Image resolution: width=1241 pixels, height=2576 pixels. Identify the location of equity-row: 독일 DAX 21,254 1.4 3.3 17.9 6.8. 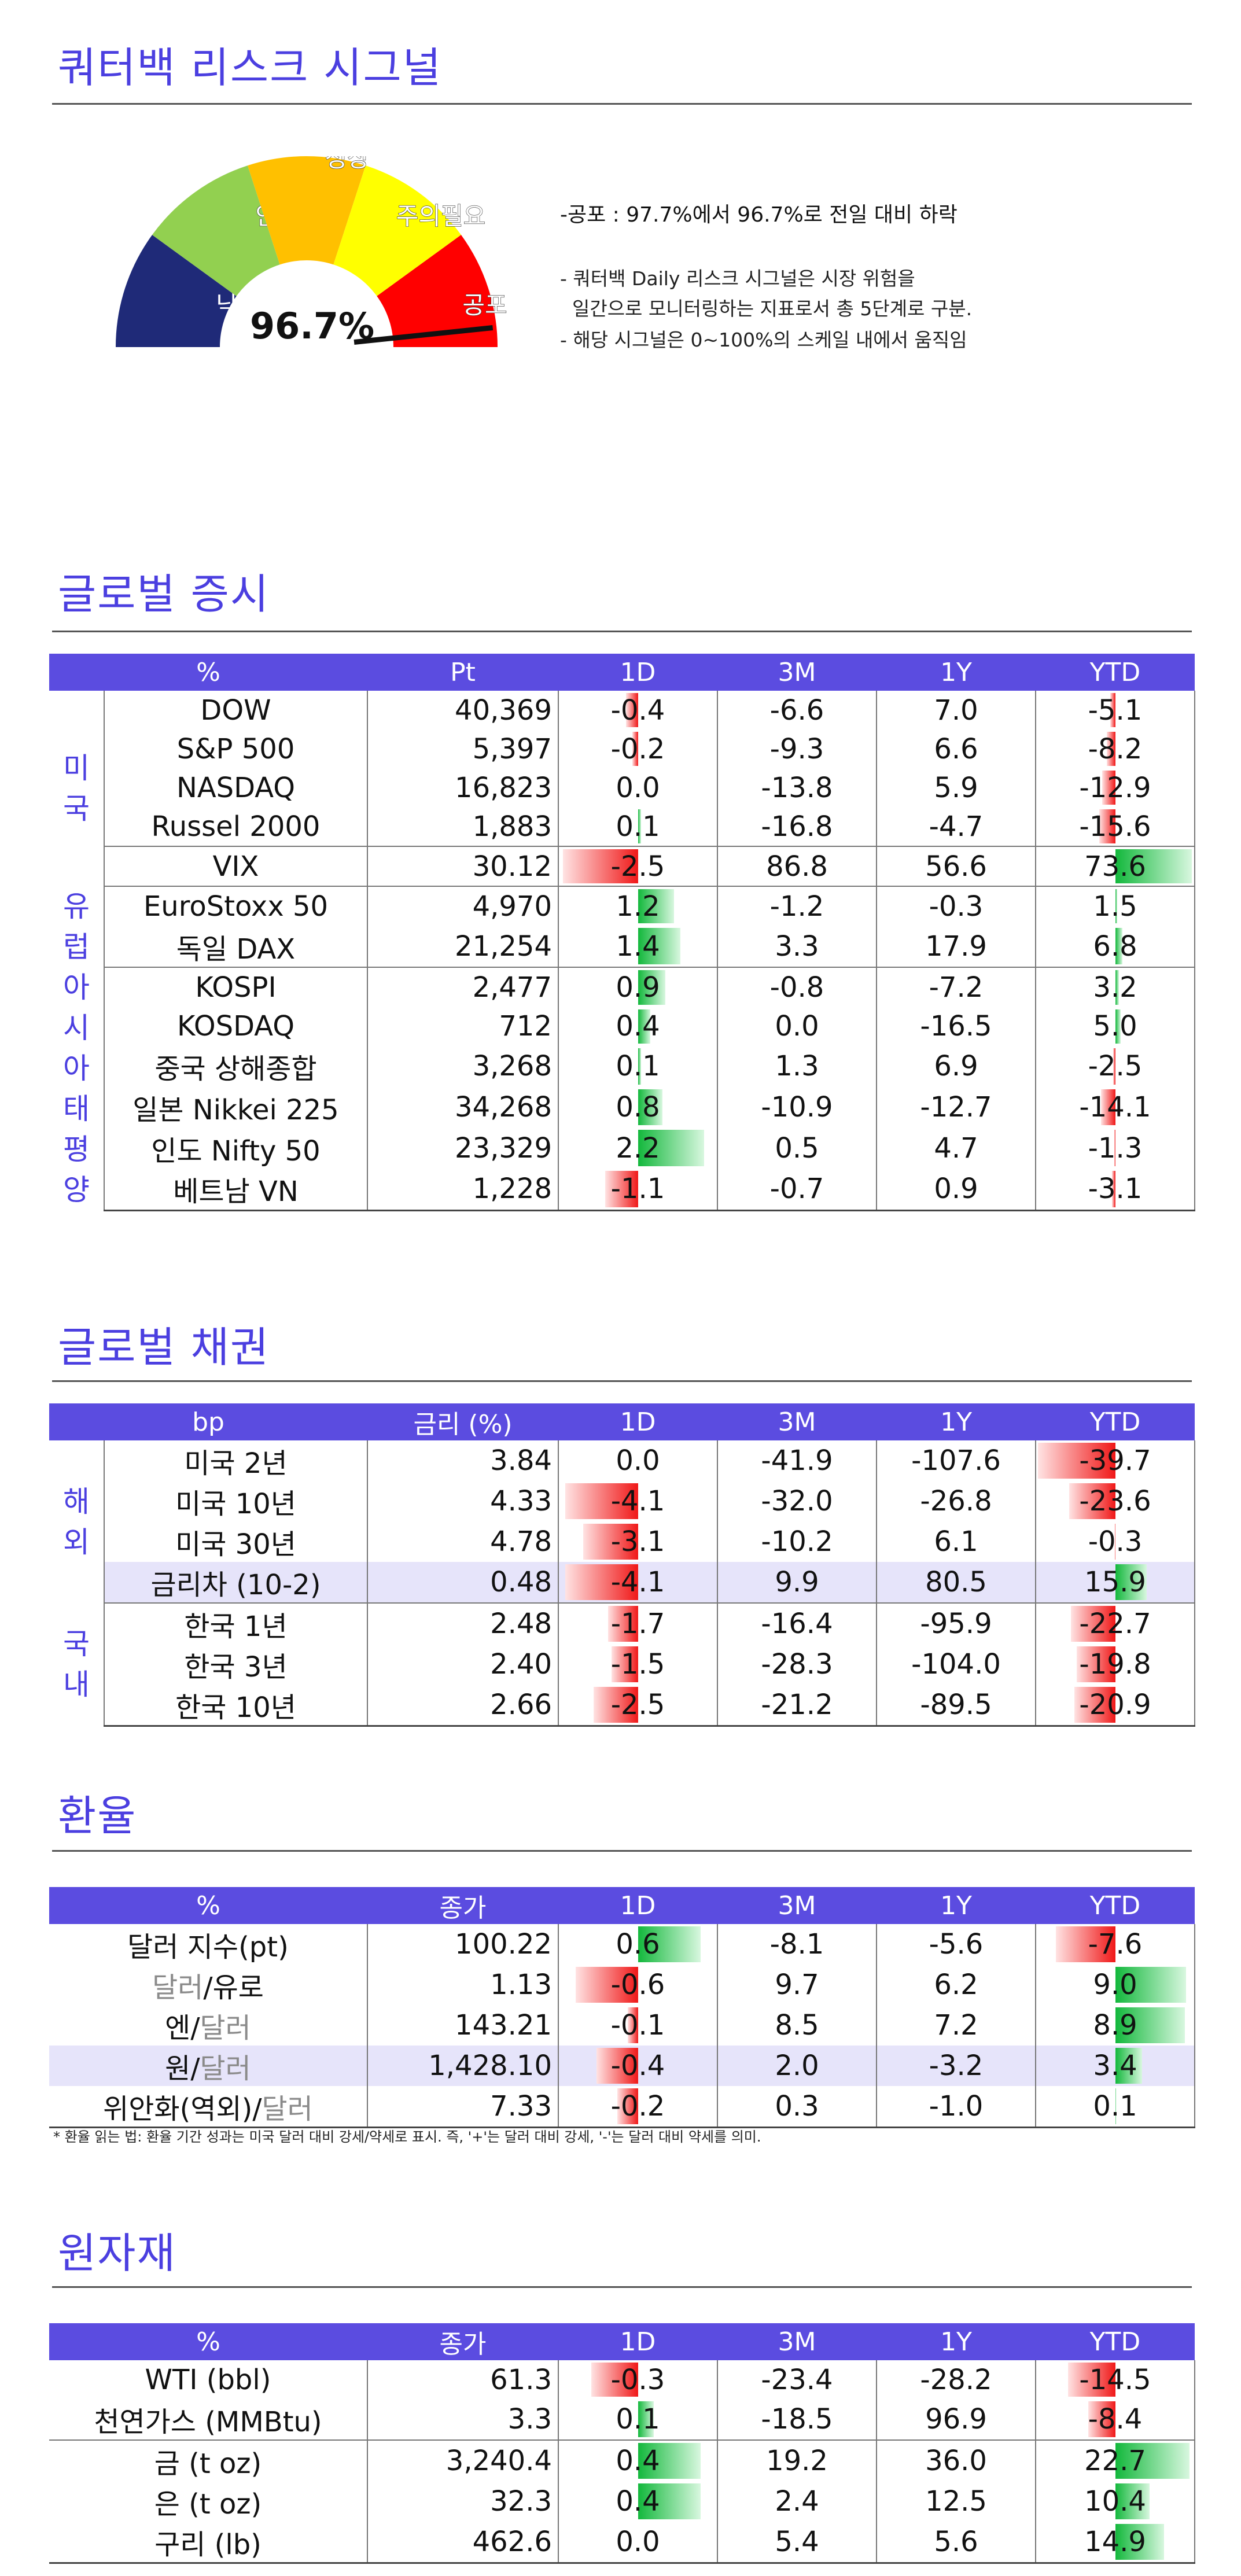
(622, 947).